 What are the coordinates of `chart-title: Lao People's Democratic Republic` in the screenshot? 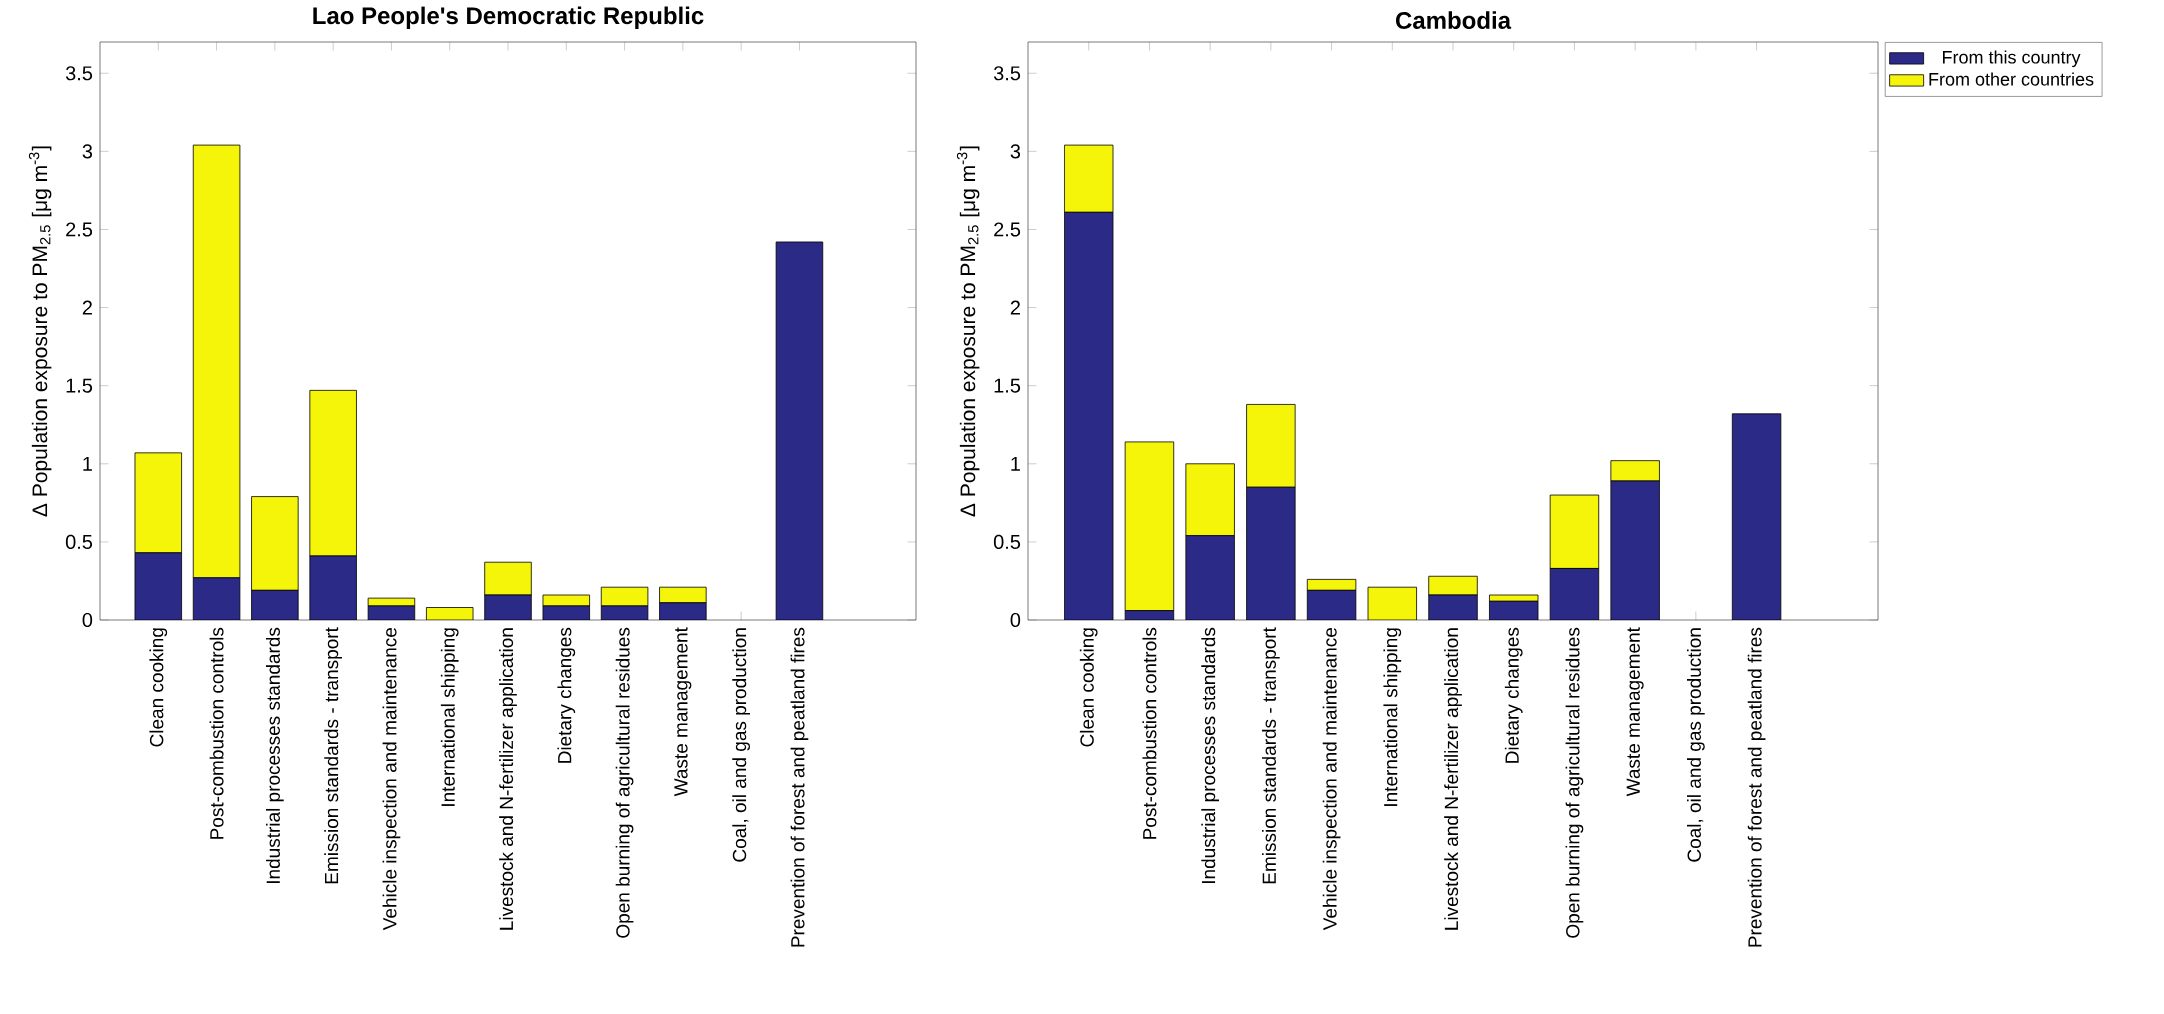 It's located at (508, 17).